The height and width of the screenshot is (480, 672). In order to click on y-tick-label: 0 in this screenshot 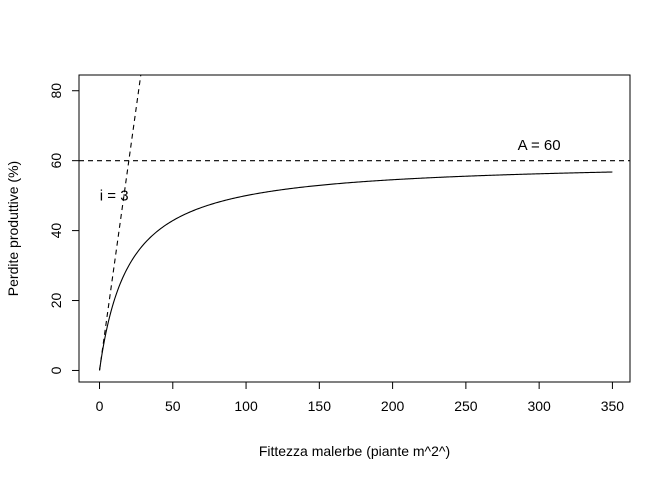, I will do `click(56, 370)`.